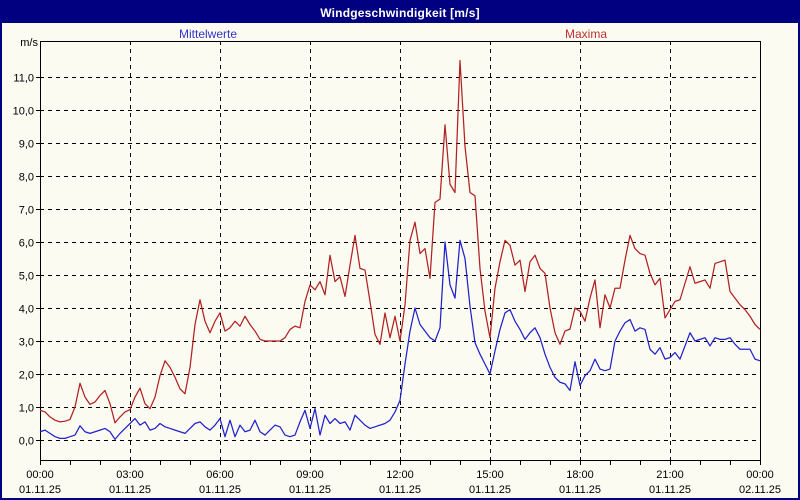  What do you see at coordinates (26, 409) in the screenshot?
I see `y-tick-label: 1,0` at bounding box center [26, 409].